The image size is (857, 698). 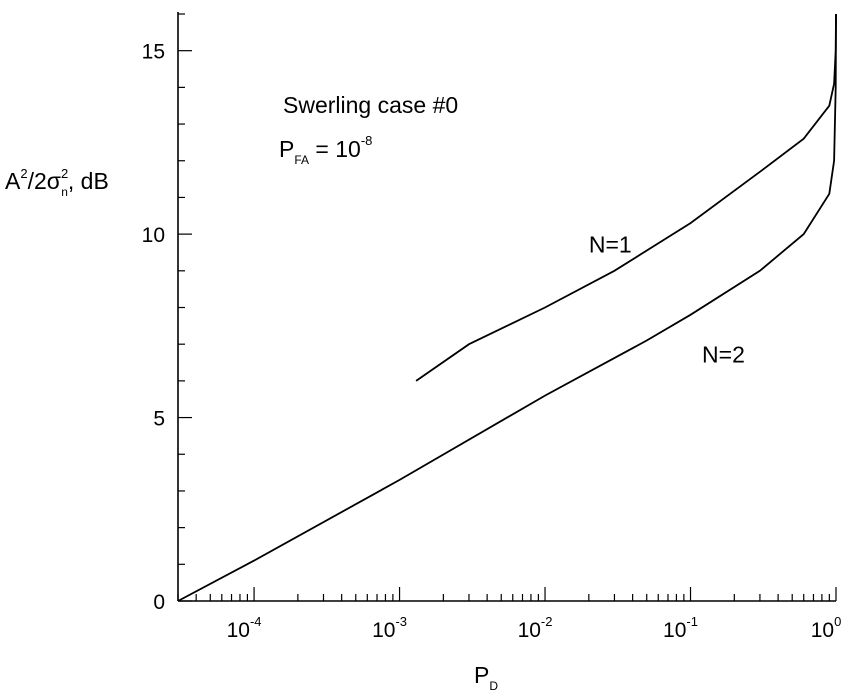 I want to click on x-tick-label: 10⁻⁴, so click(x=244, y=628).